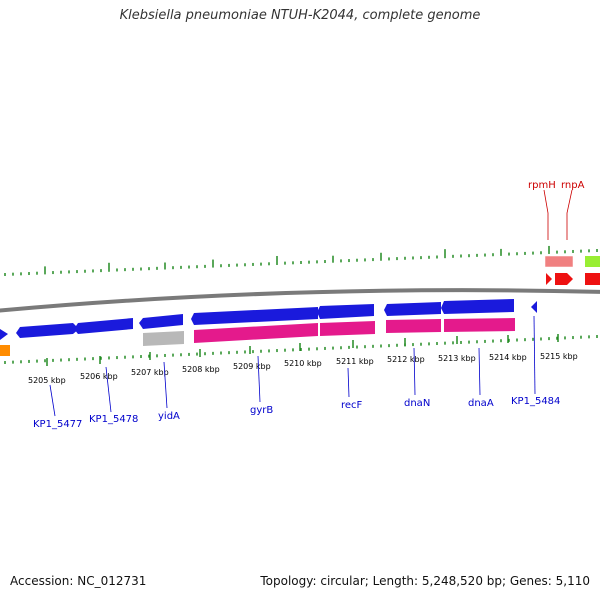 This screenshot has height=600, width=600. I want to click on gene-label-dnaA: dnaA, so click(481, 403).